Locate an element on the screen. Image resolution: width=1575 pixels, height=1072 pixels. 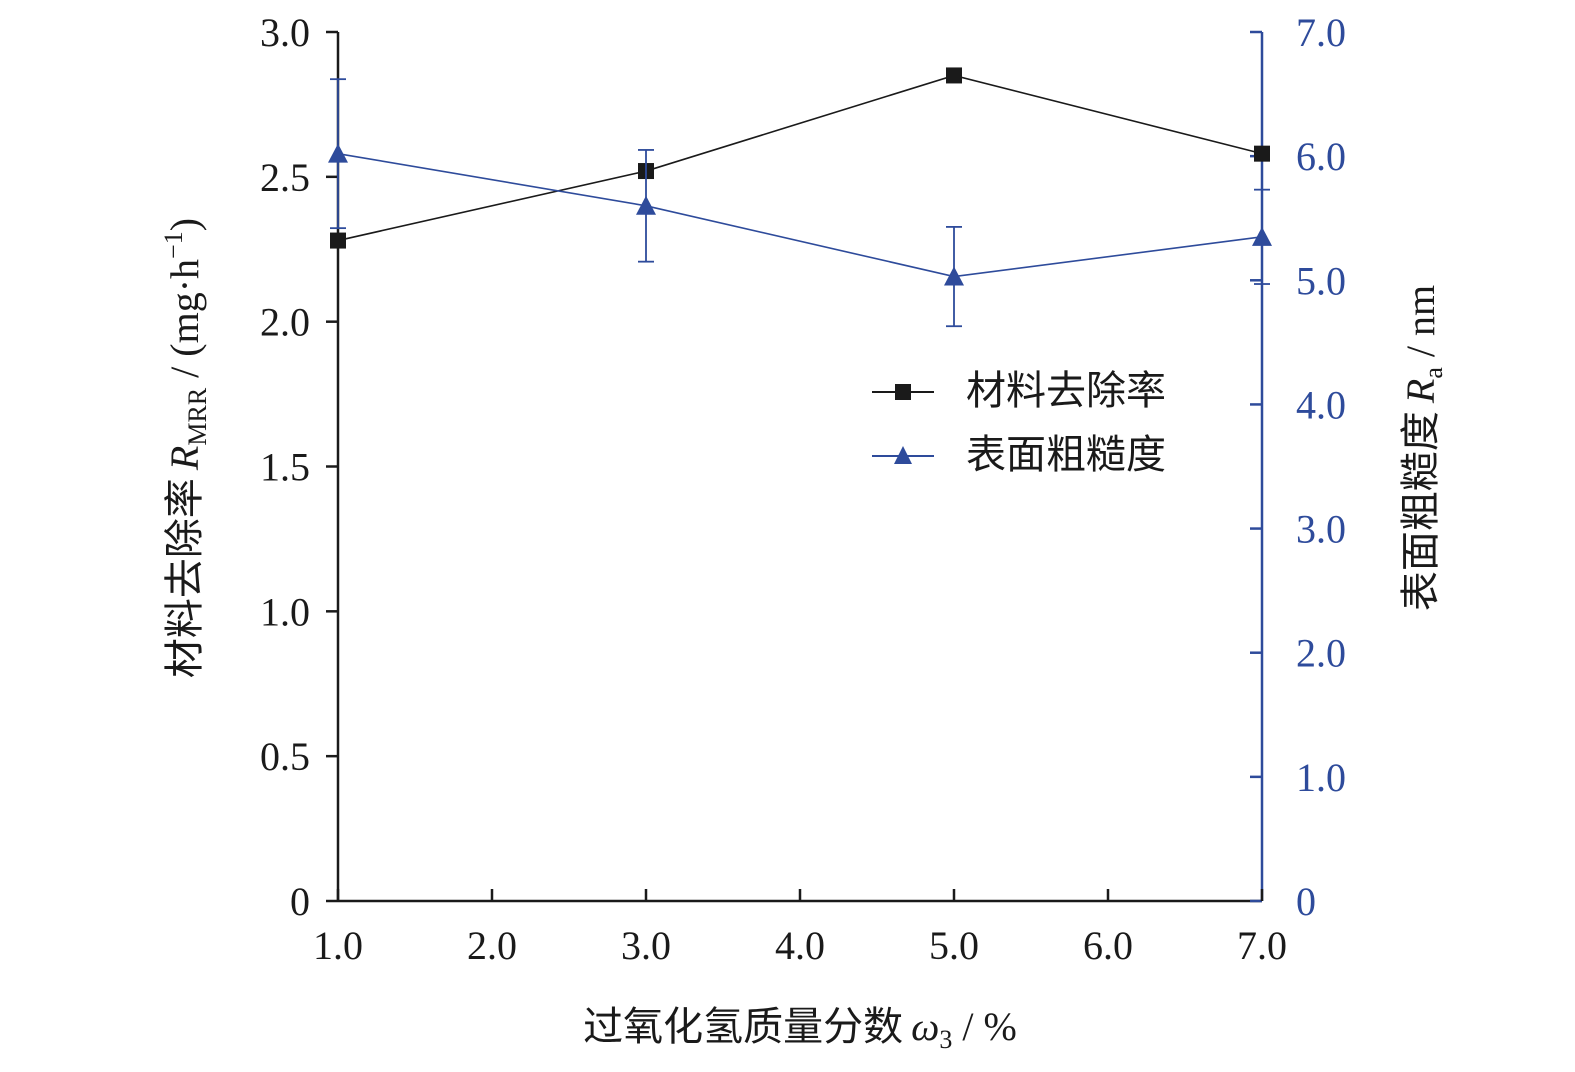
right-y-axis-title: 表面粗糙度Ra / nm is located at coordinates (1423, 448).